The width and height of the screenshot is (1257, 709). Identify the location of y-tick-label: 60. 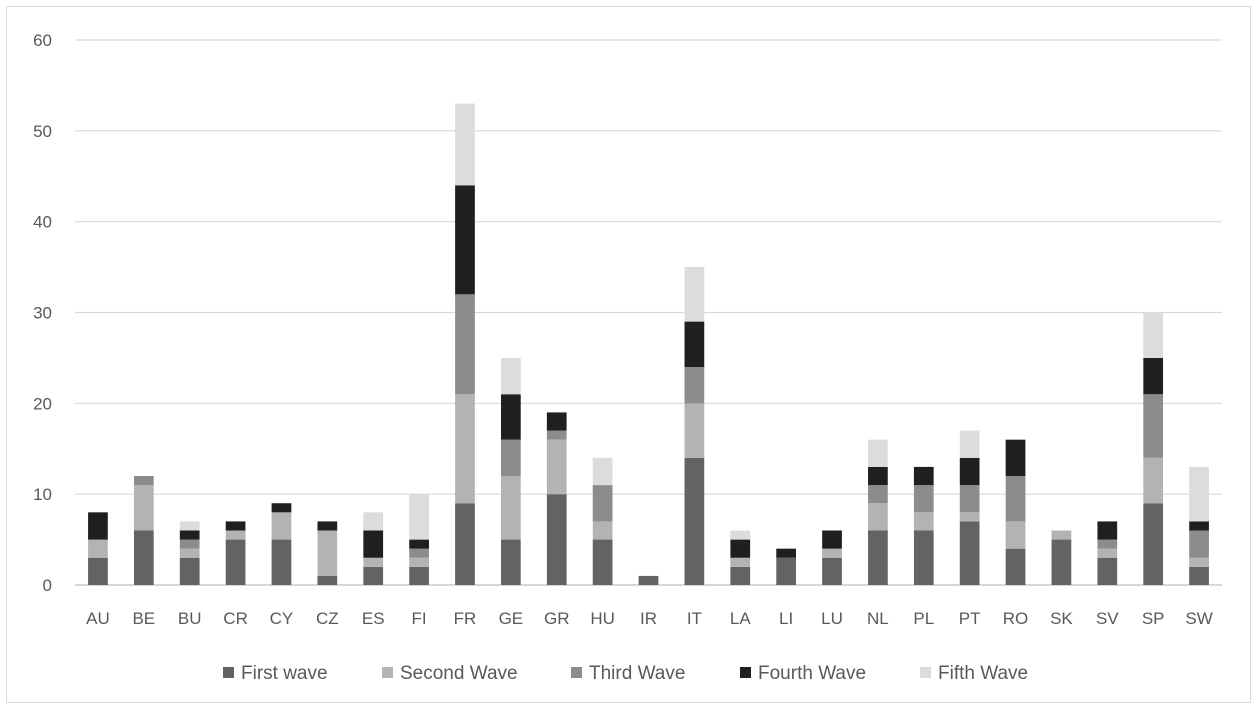
(42, 40).